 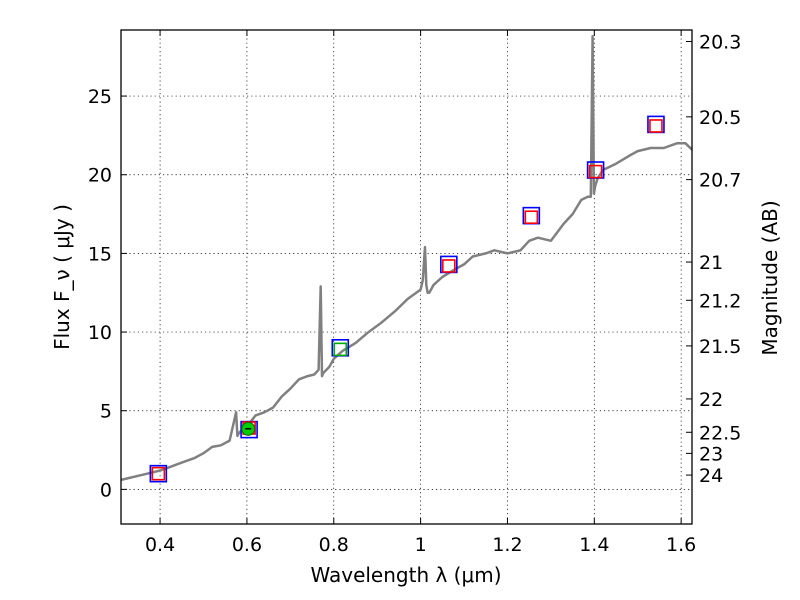 What do you see at coordinates (100, 254) in the screenshot?
I see `y-tick-label: 15` at bounding box center [100, 254].